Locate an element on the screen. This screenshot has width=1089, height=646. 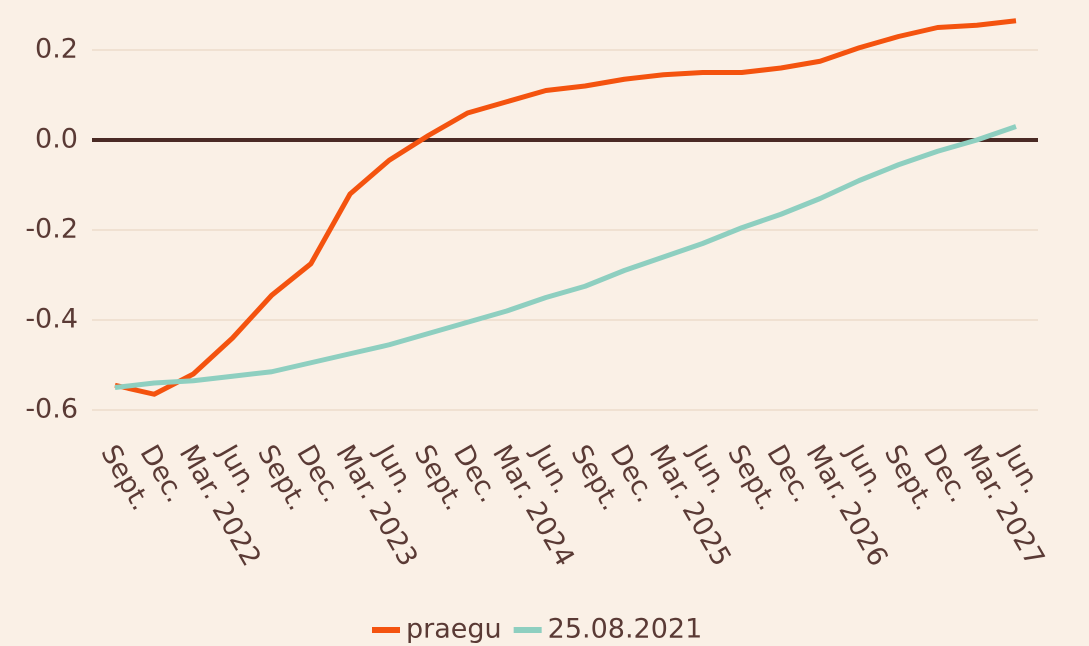
y-tick-label: 0.2 is located at coordinates (56, 49).